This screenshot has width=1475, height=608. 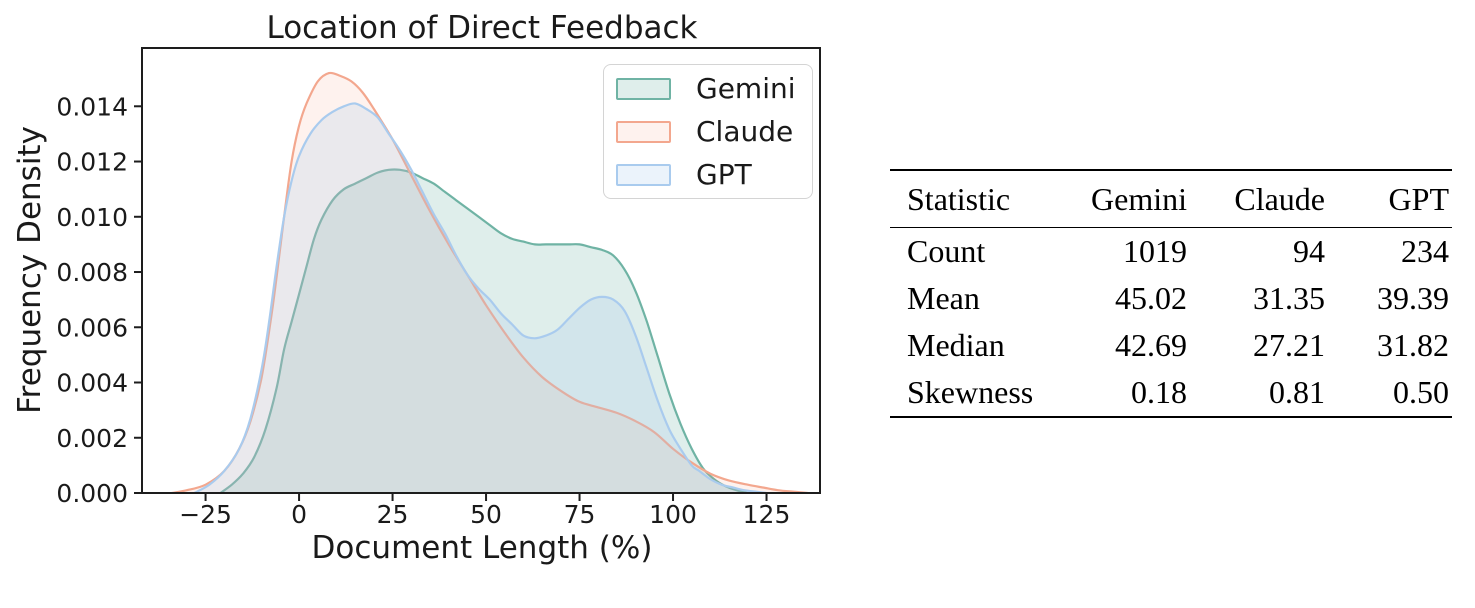 What do you see at coordinates (482, 548) in the screenshot?
I see `x-axis-label: Document Length (%)` at bounding box center [482, 548].